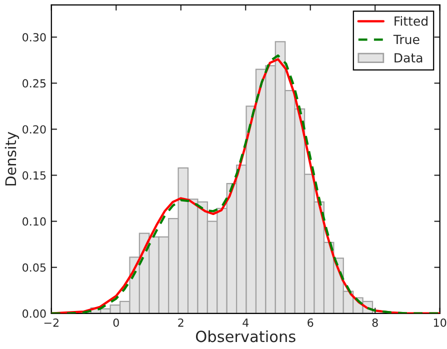 The height and width of the screenshot is (349, 447). Describe the element at coordinates (51, 322) in the screenshot. I see `x-tick-label: −2` at that location.